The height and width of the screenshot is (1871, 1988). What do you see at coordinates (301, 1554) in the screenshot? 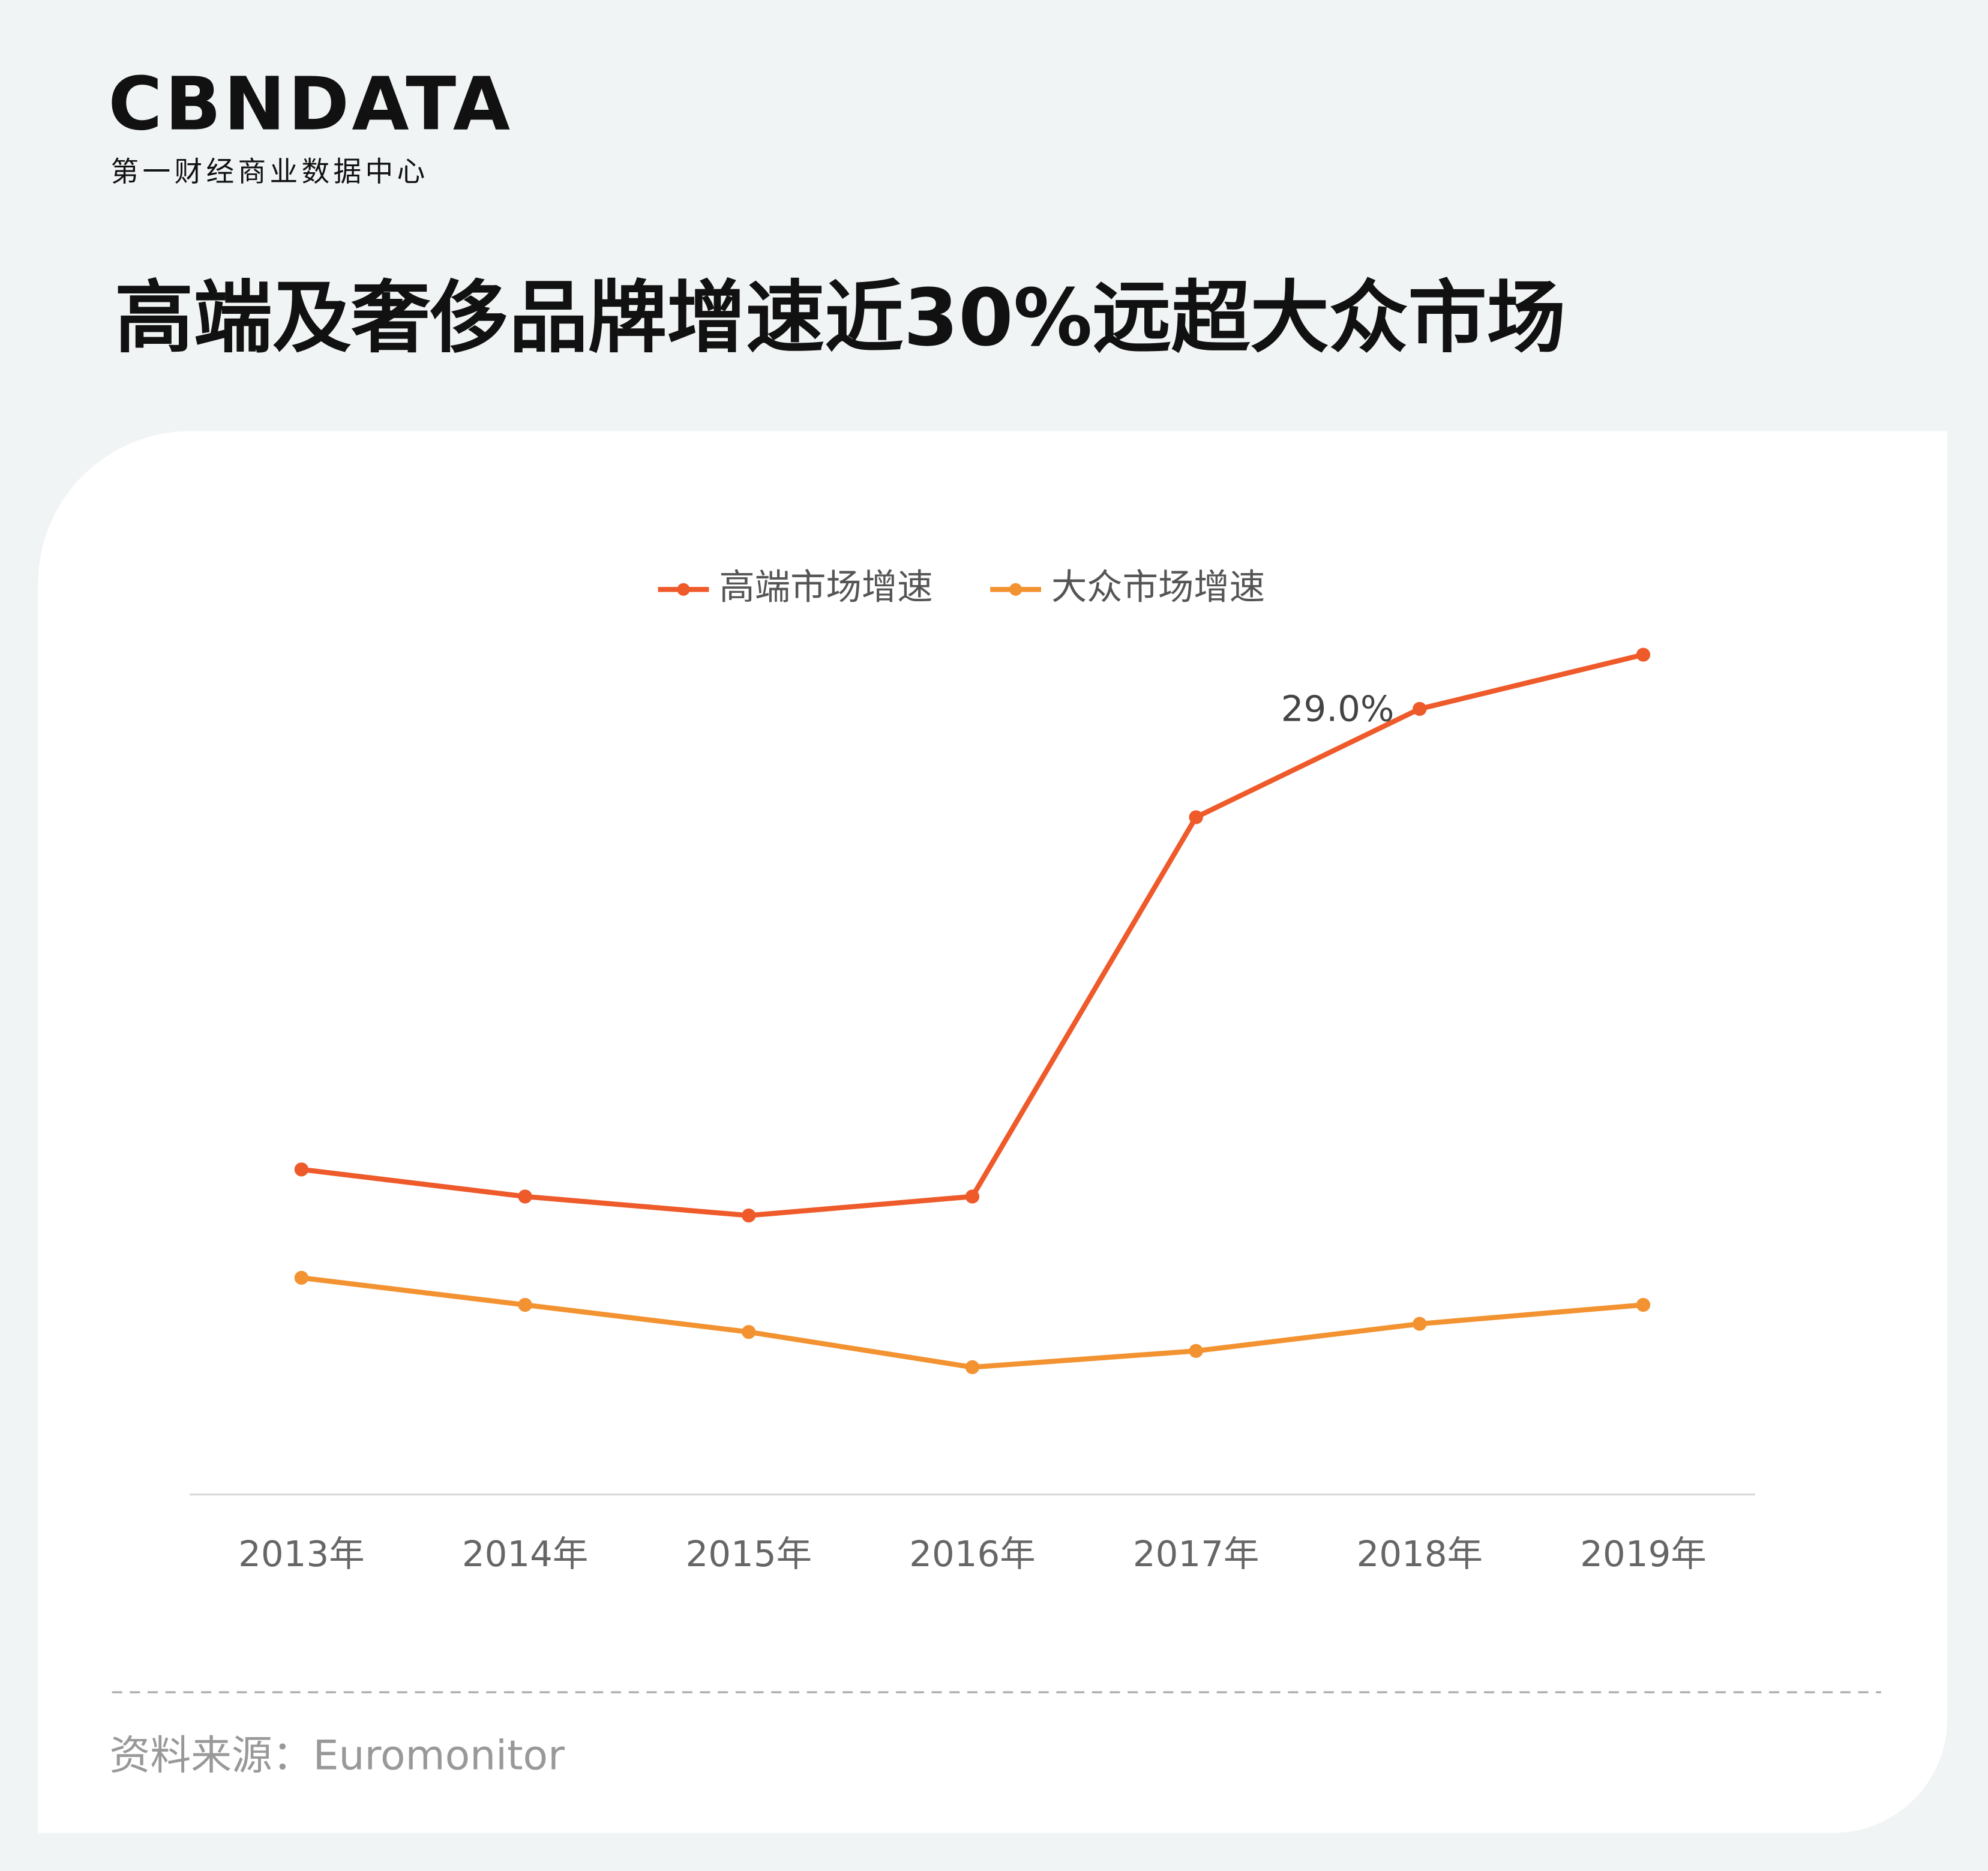
I see `x-tick-label: 2013年` at bounding box center [301, 1554].